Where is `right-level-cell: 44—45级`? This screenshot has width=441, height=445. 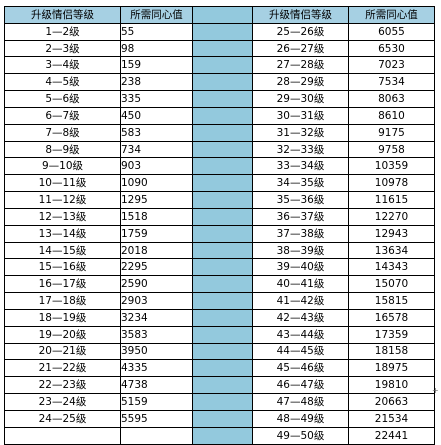 right-level-cell: 44—45级 is located at coordinates (300, 351).